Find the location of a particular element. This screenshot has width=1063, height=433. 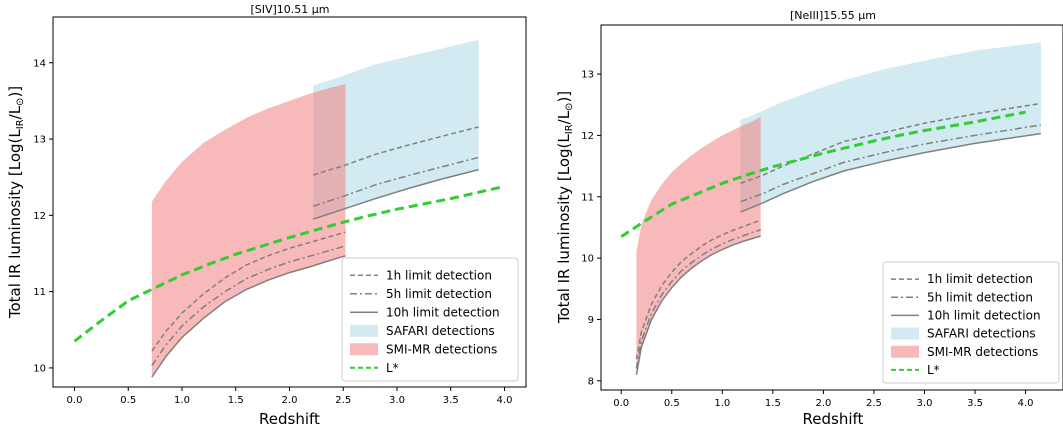

y-tick-label: 14 is located at coordinates (39, 63).